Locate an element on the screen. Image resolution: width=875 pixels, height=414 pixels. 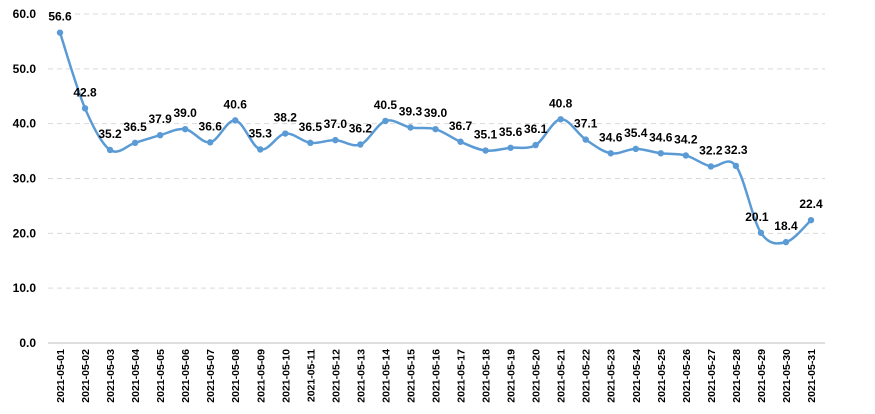
x-tick-label: 2021-05-22 is located at coordinates (587, 376).